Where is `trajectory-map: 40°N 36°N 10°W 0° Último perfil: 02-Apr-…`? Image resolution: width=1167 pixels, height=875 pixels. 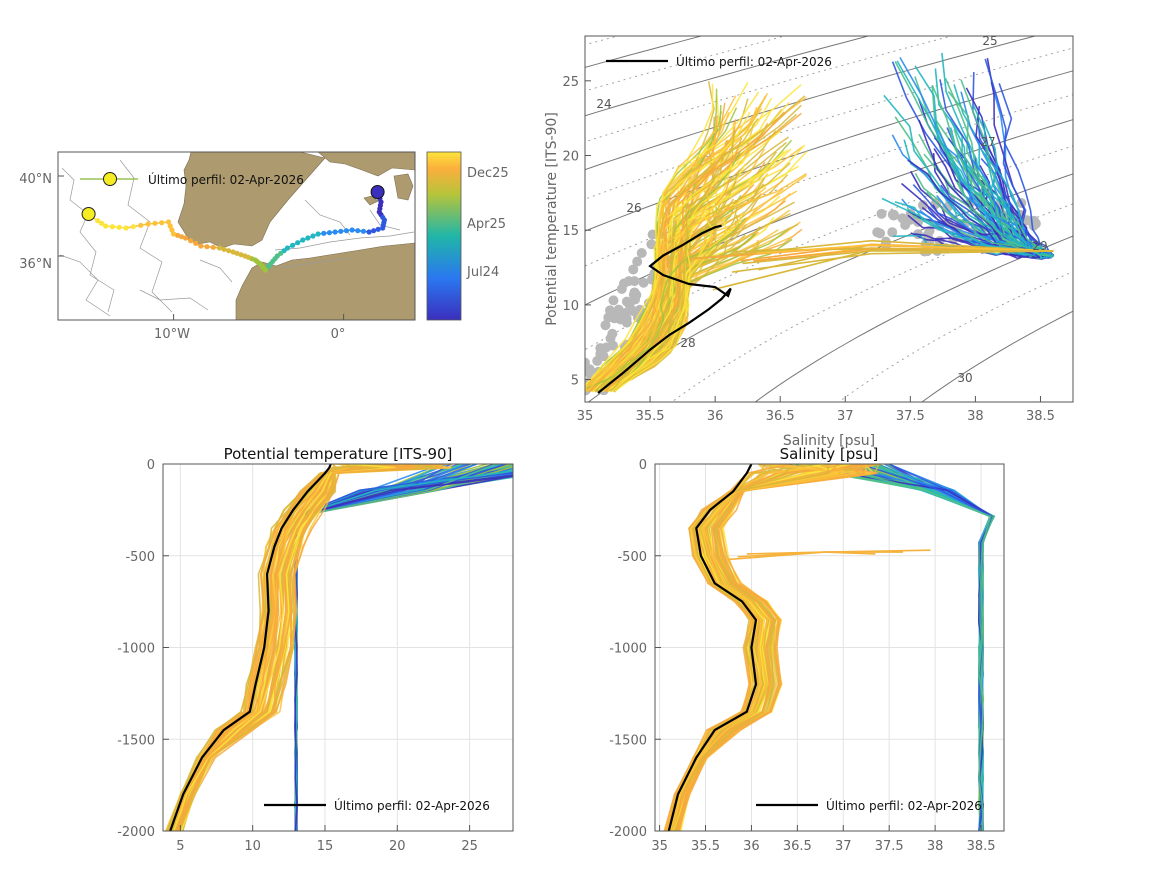
trajectory-map: 40°N 36°N 10°W 0° Último perfil: 02-Apr-… is located at coordinates (264, 246).